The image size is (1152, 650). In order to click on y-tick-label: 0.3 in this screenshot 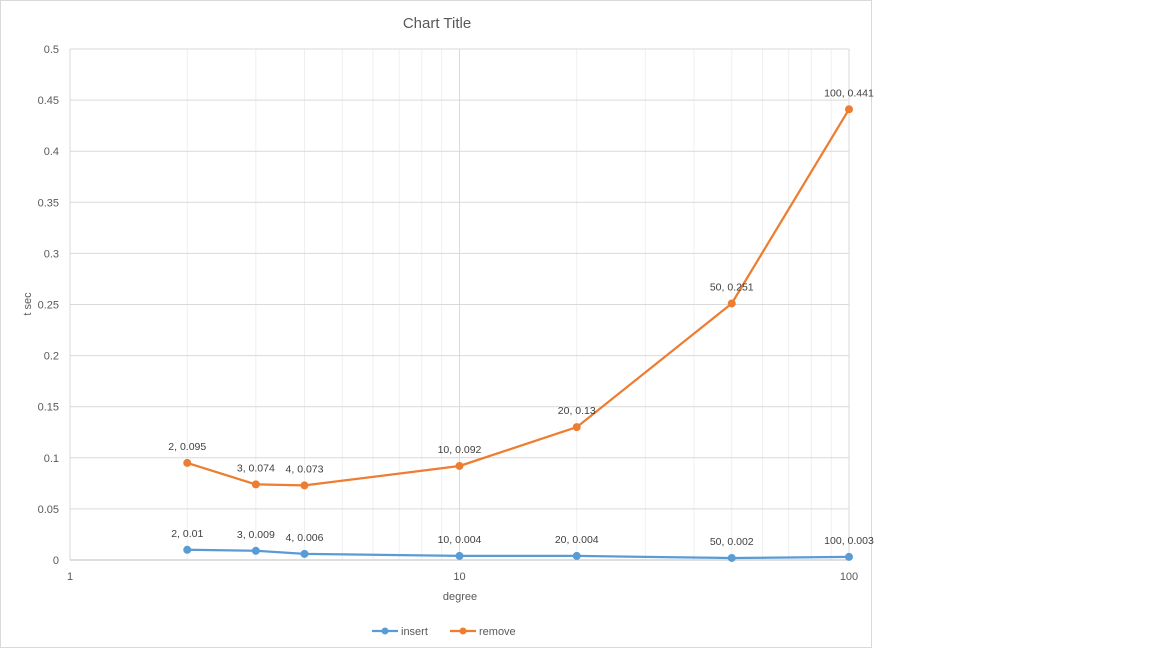, I will do `click(51, 254)`.